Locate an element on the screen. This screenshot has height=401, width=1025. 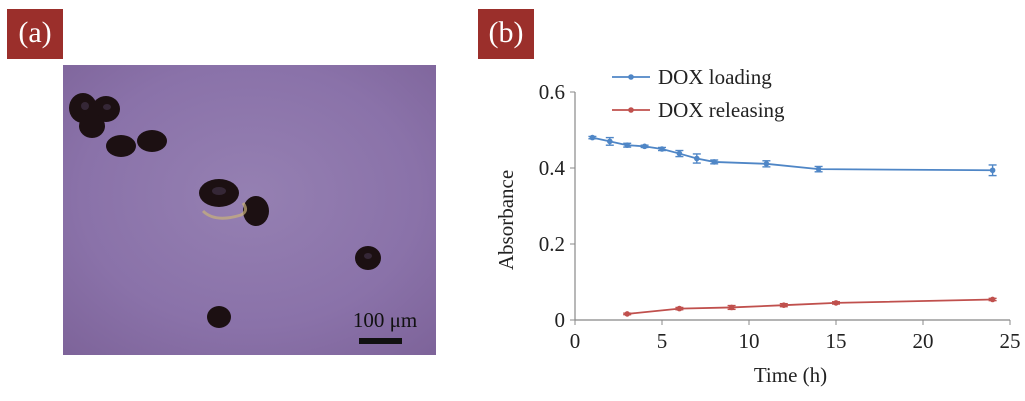
halo is located at coordinates (224, 211).